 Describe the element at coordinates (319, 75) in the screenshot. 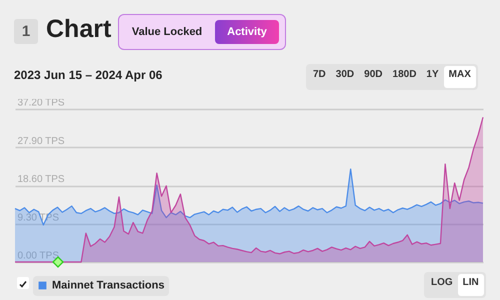

I see `text: 7D` at that location.